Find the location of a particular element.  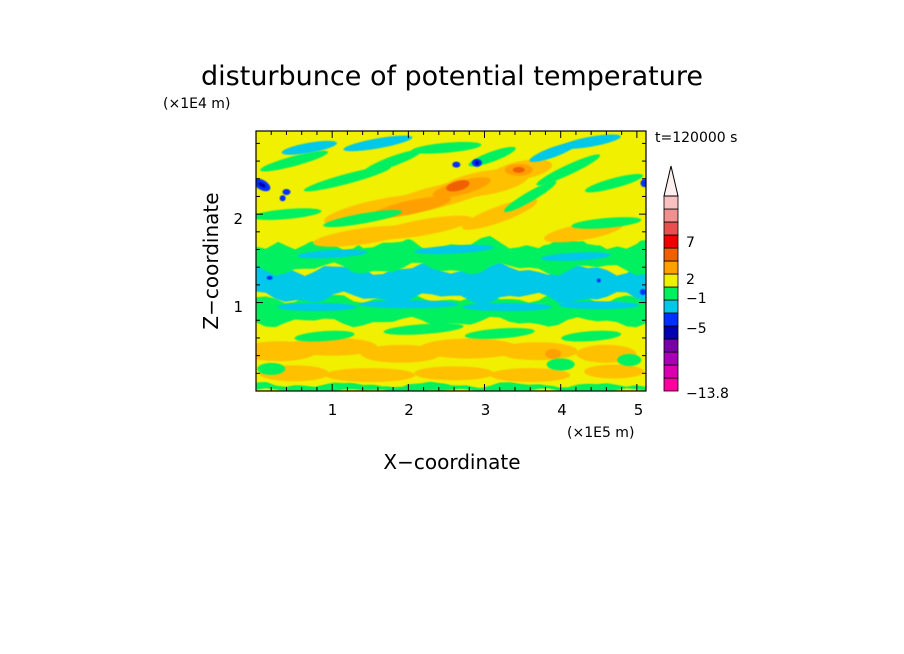

x-tick-label: 5 is located at coordinates (639, 410).